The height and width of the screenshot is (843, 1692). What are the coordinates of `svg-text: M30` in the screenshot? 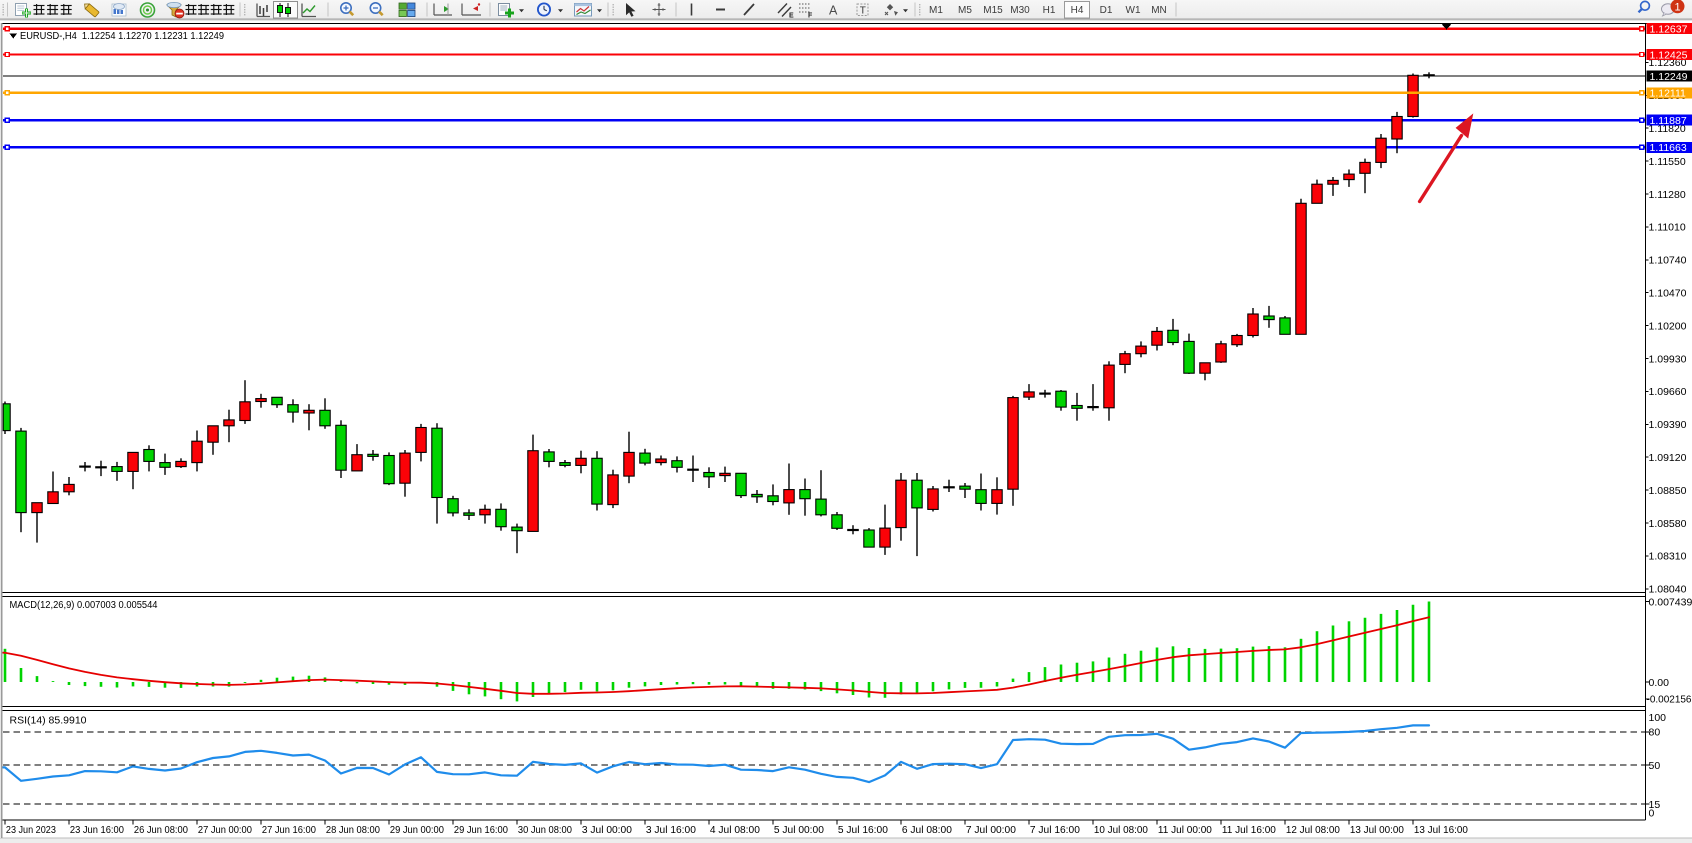 It's located at (1020, 10).